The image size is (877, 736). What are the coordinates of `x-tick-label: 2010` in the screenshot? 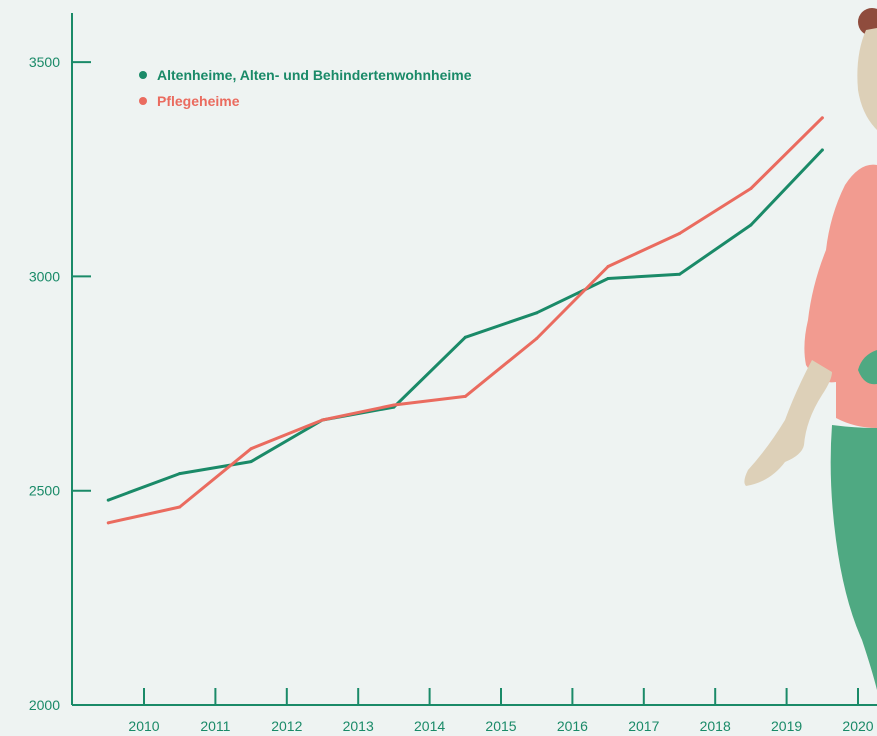 It's located at (143, 726).